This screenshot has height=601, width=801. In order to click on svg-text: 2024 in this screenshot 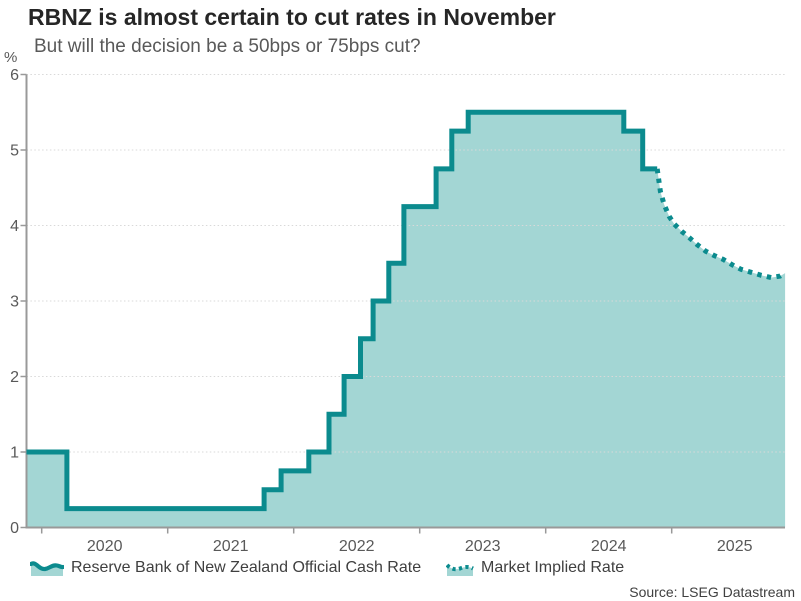, I will do `click(609, 546)`.